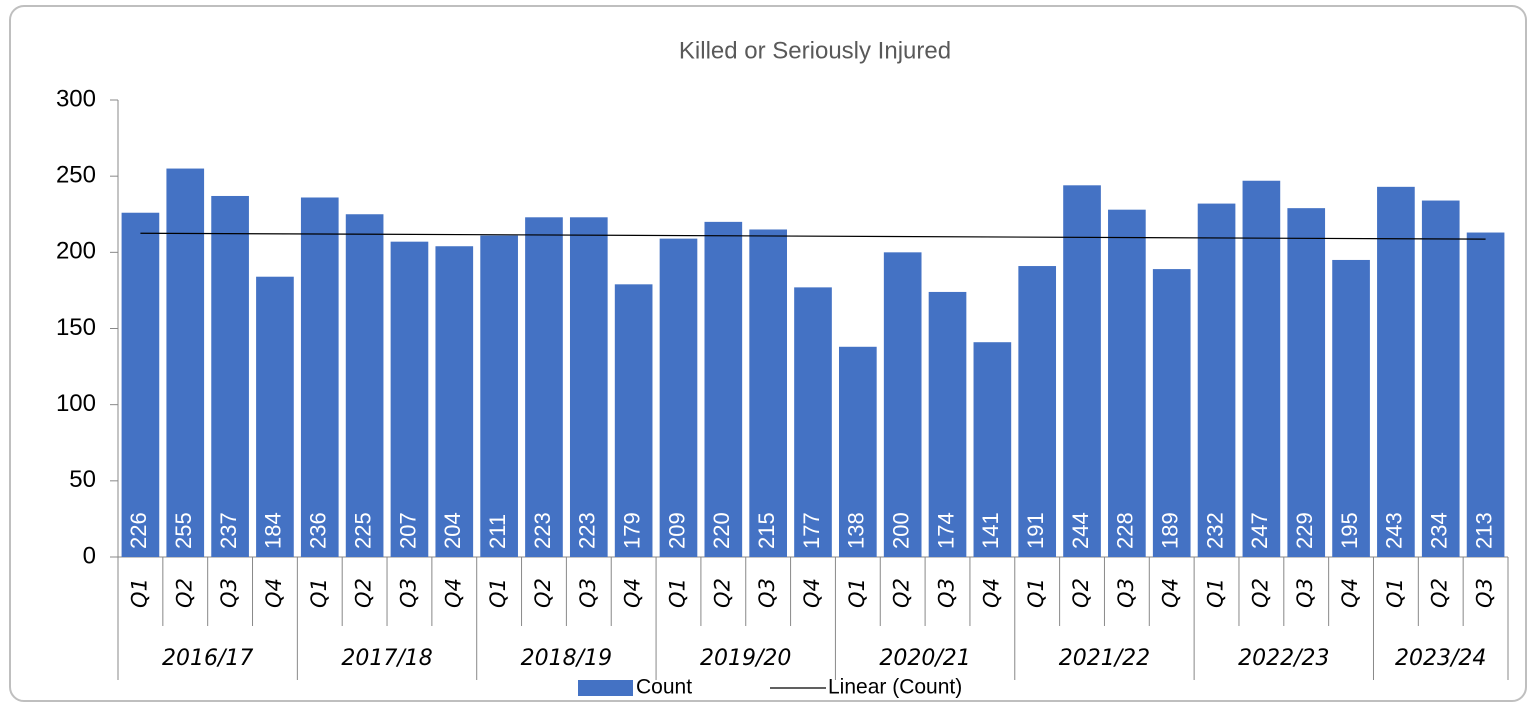  Describe the element at coordinates (1483, 530) in the screenshot. I see `value-label: 213` at that location.